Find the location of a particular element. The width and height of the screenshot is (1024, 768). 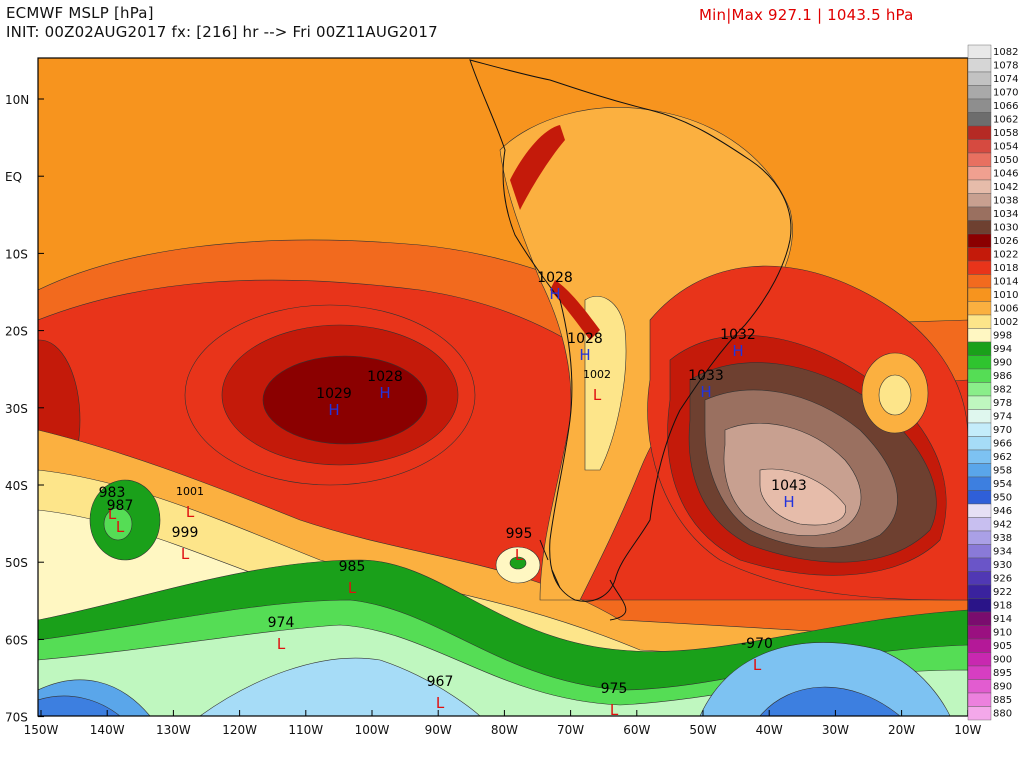

legend-level-label: 1054 is located at coordinates (1005, 147).